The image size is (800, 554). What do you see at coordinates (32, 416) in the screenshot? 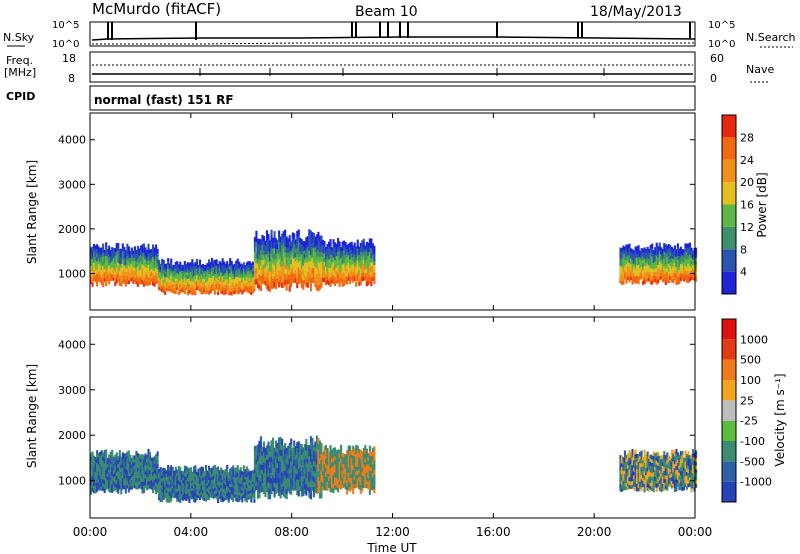
I see `velocity-ylabel: Slant Range [km]` at bounding box center [32, 416].